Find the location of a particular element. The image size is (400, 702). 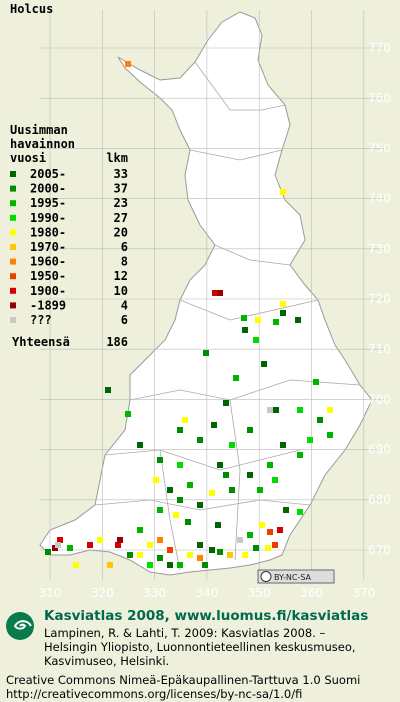

legend-count: 23 is located at coordinates (121, 203).